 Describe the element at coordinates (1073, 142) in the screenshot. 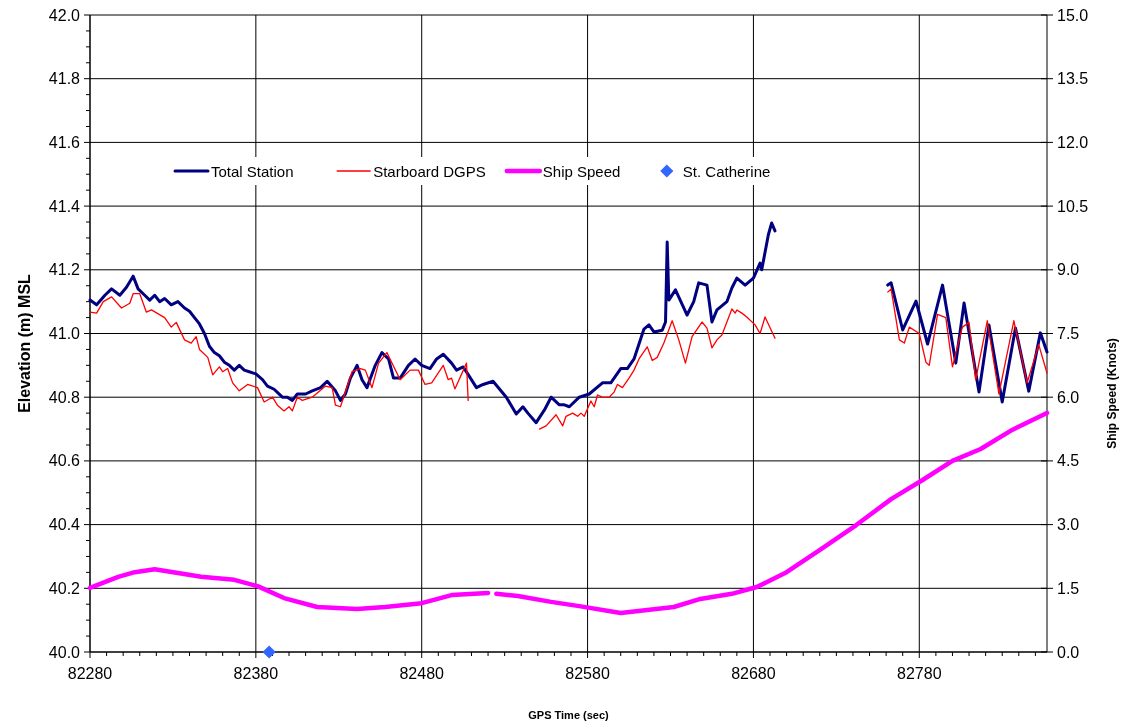

I see `y2-tick-label: 12.0` at that location.